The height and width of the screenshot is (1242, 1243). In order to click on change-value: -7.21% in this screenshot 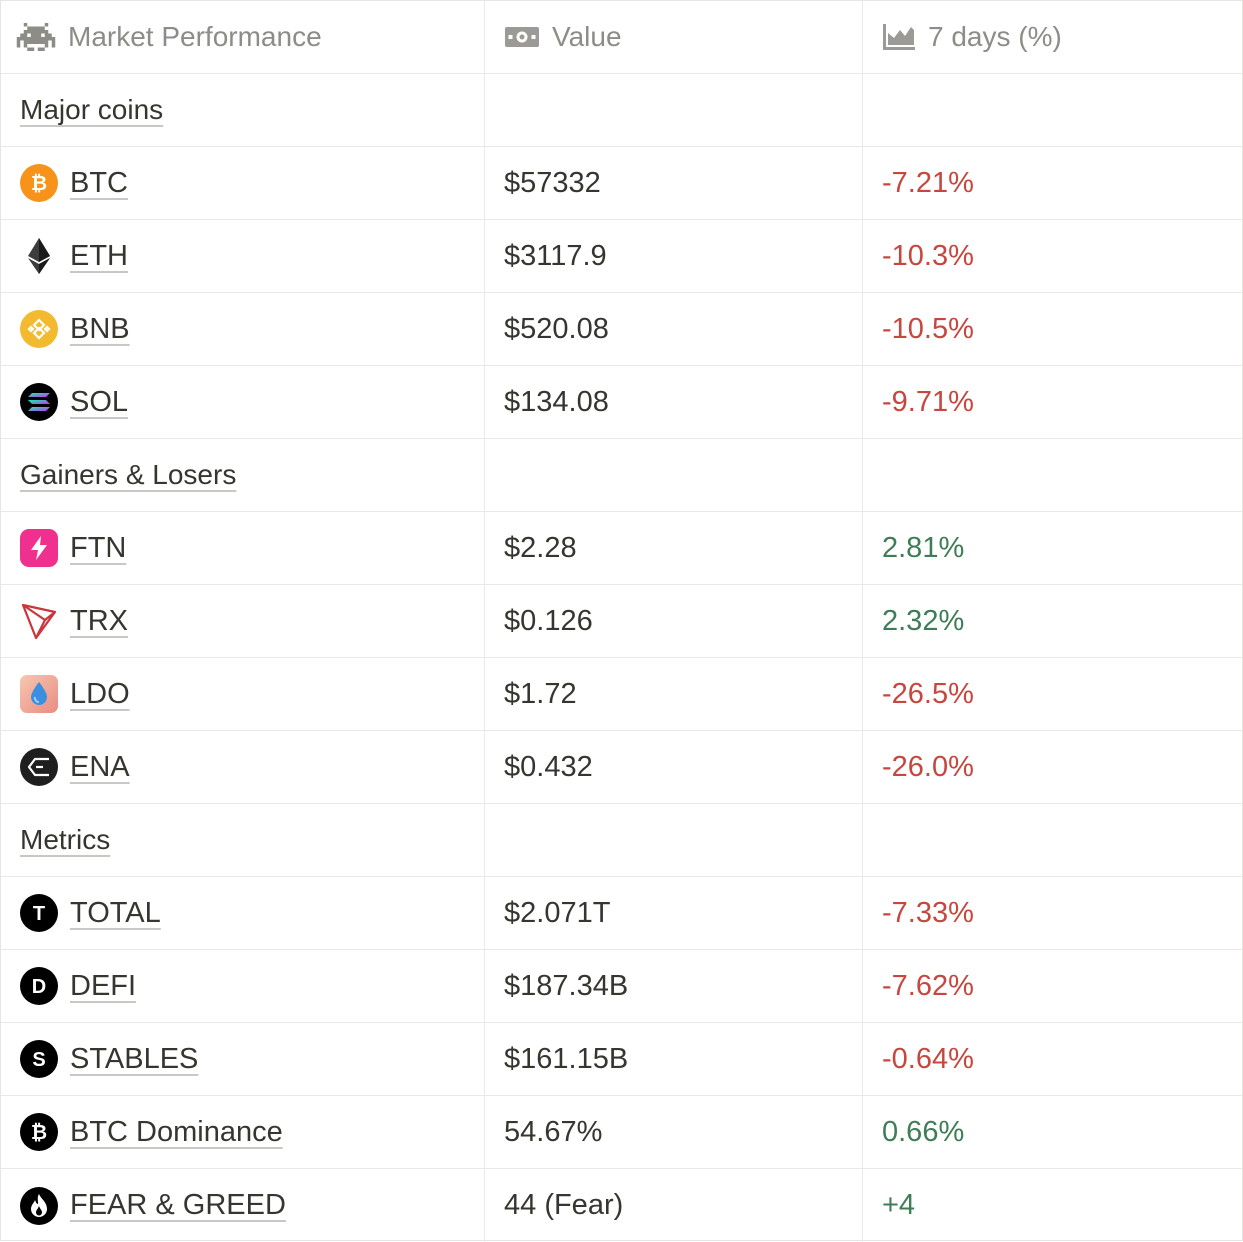, I will do `click(928, 182)`.